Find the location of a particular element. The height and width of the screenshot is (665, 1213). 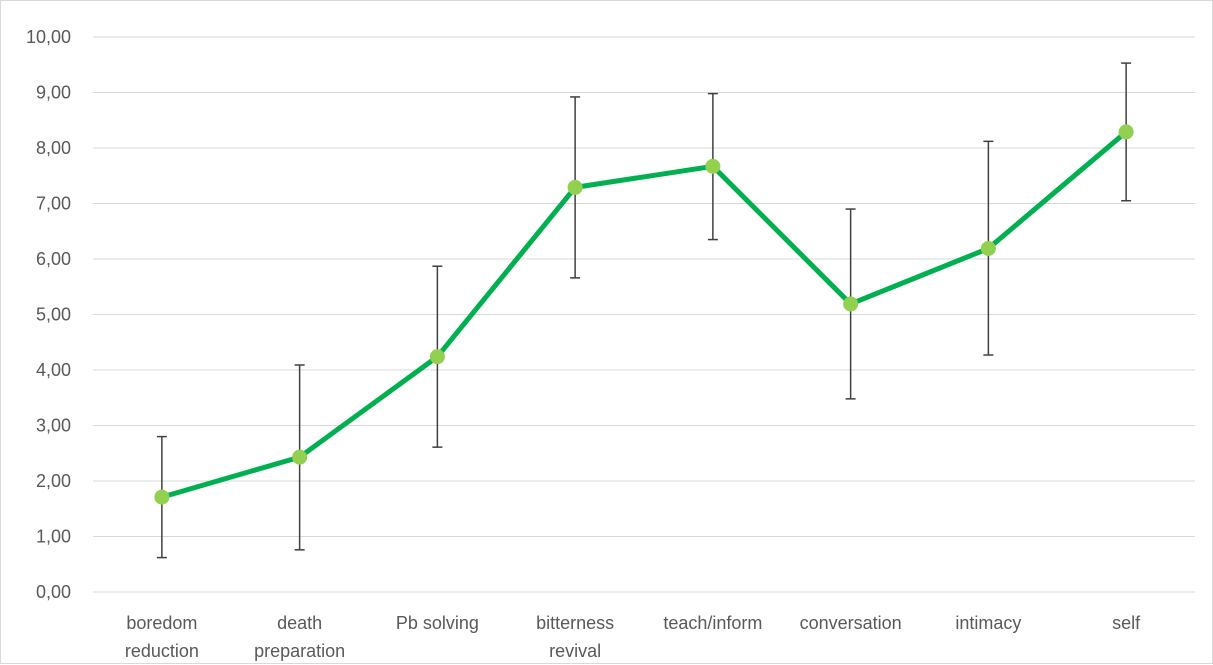

x-category-label: death preparation is located at coordinates (299, 637).